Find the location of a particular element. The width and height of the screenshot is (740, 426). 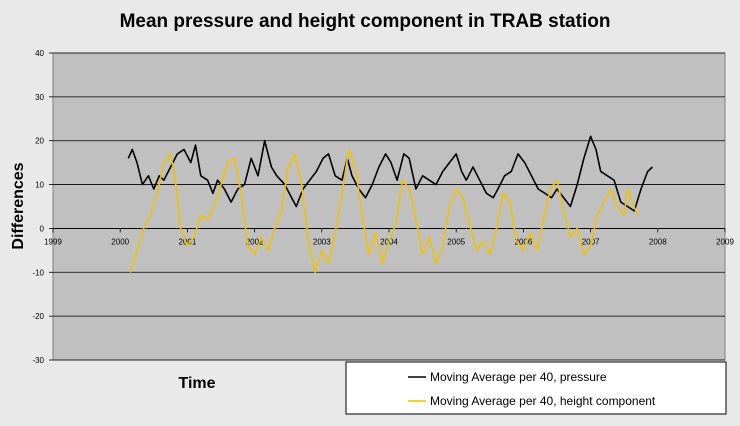

x-tick-label-6: 2005 is located at coordinates (456, 241).